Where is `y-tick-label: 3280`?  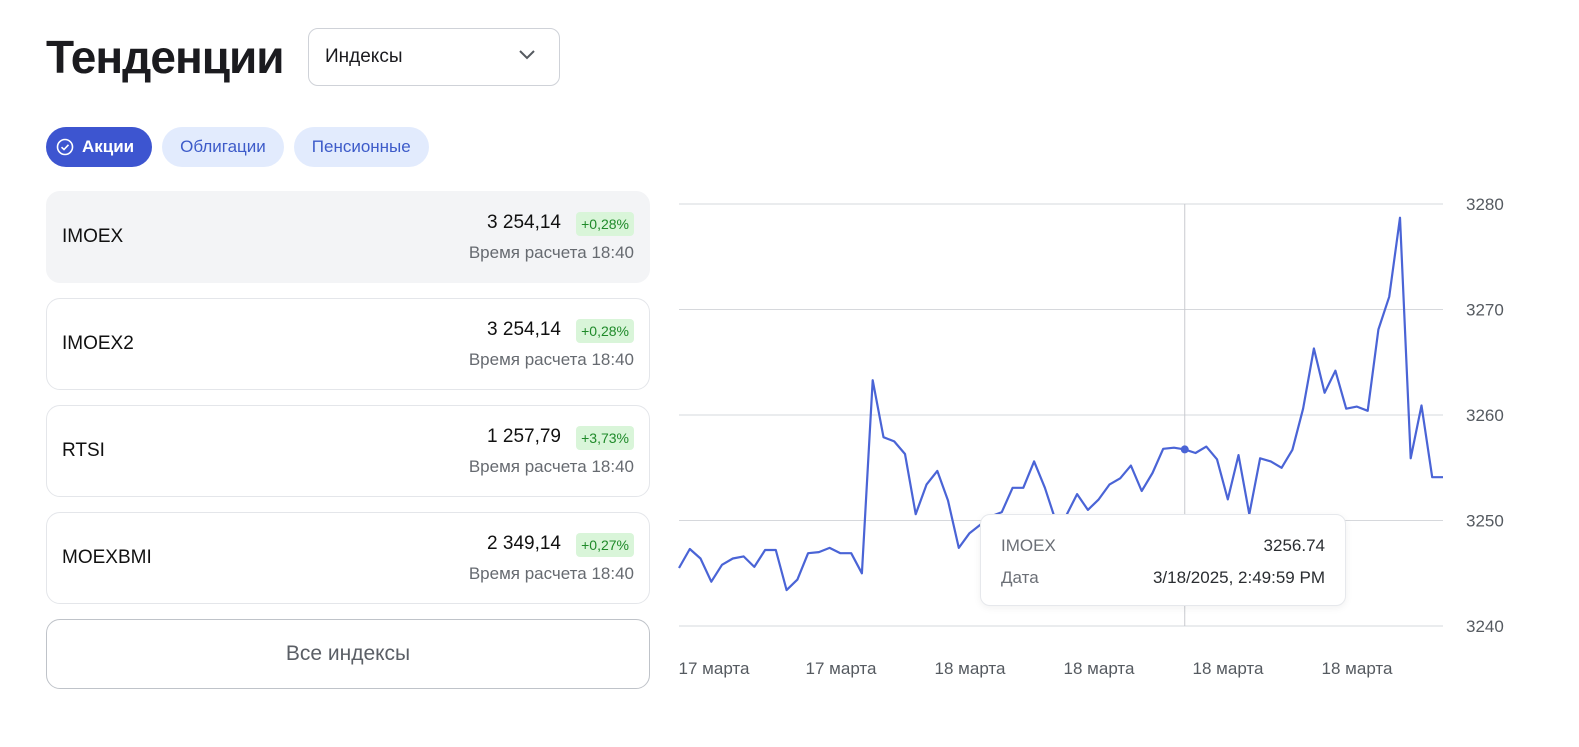 y-tick-label: 3280 is located at coordinates (1485, 204).